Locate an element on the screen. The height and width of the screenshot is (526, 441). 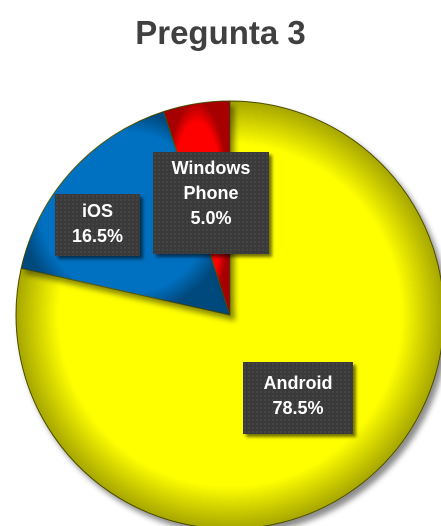
label-name-line1: Windows is located at coordinates (211, 168).